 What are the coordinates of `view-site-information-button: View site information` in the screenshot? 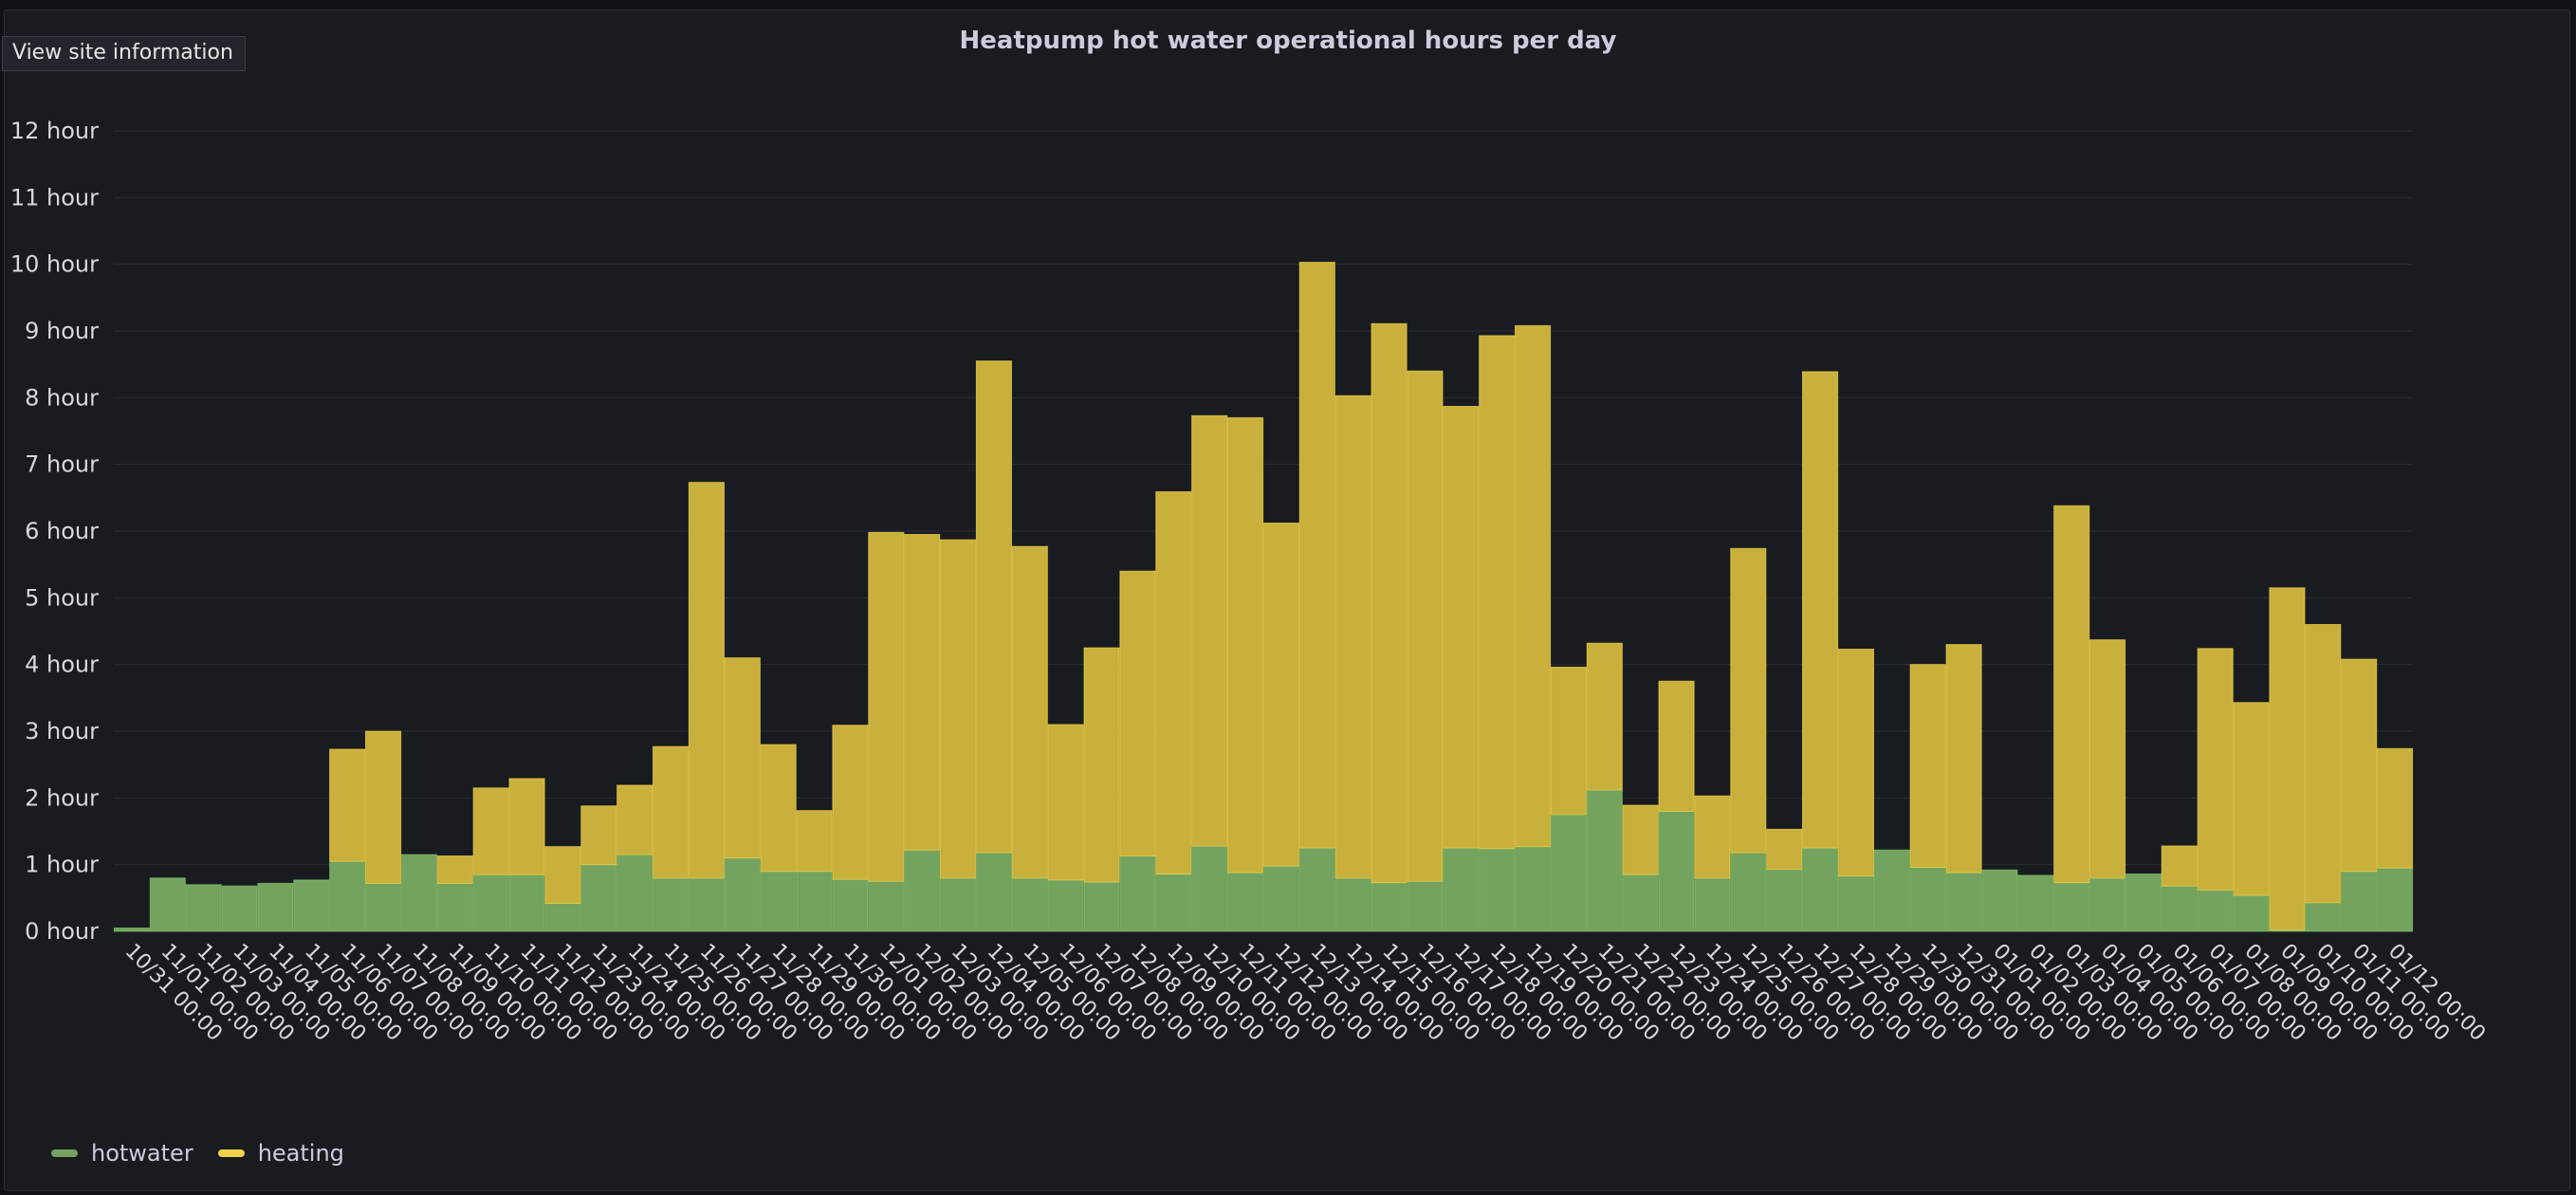 It's located at (124, 53).